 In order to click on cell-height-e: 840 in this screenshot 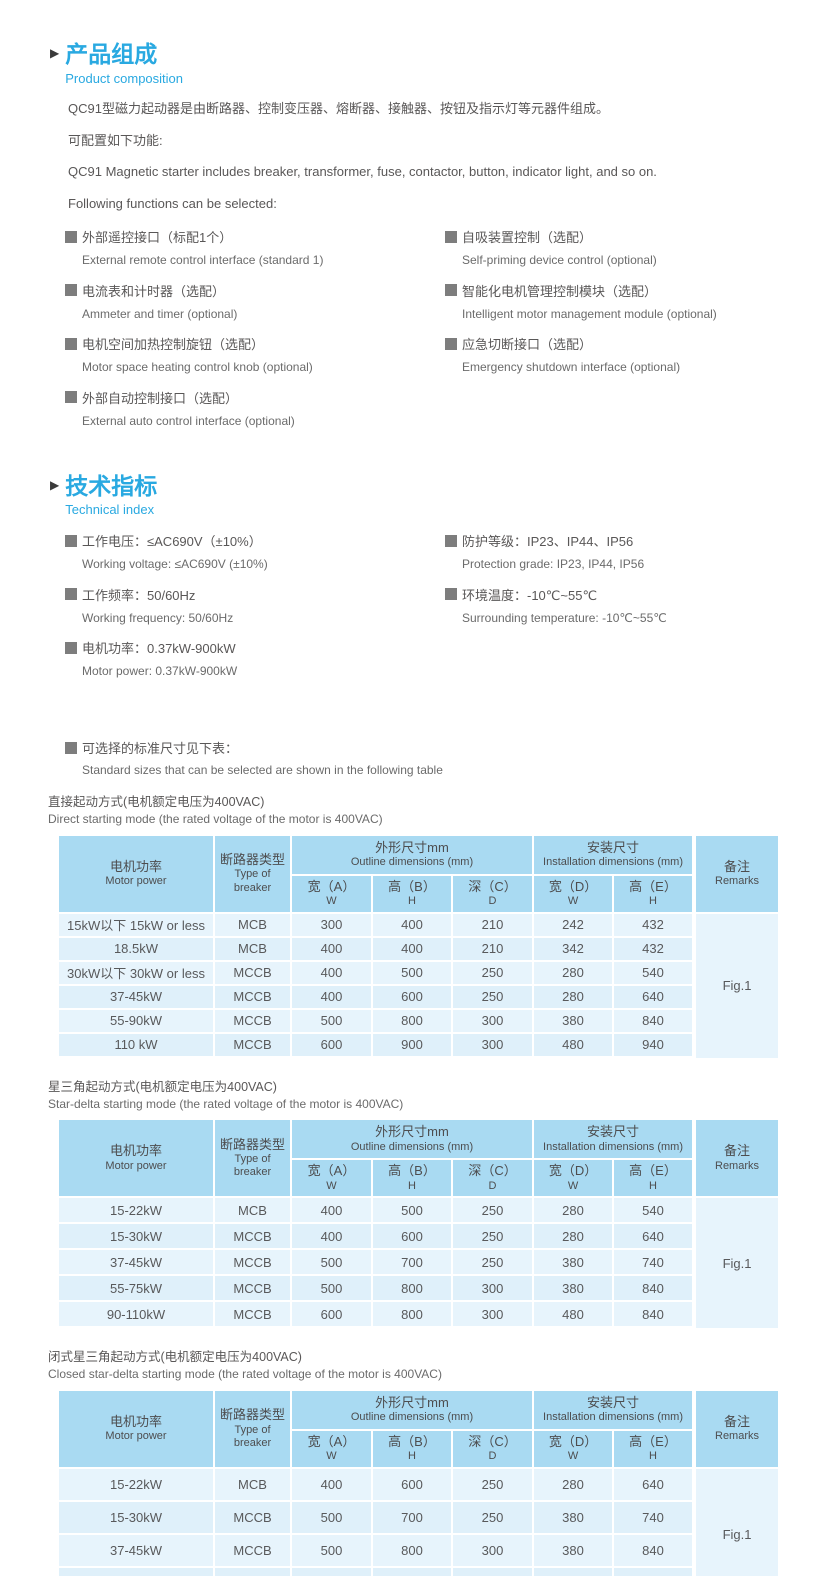, I will do `click(653, 1288)`.